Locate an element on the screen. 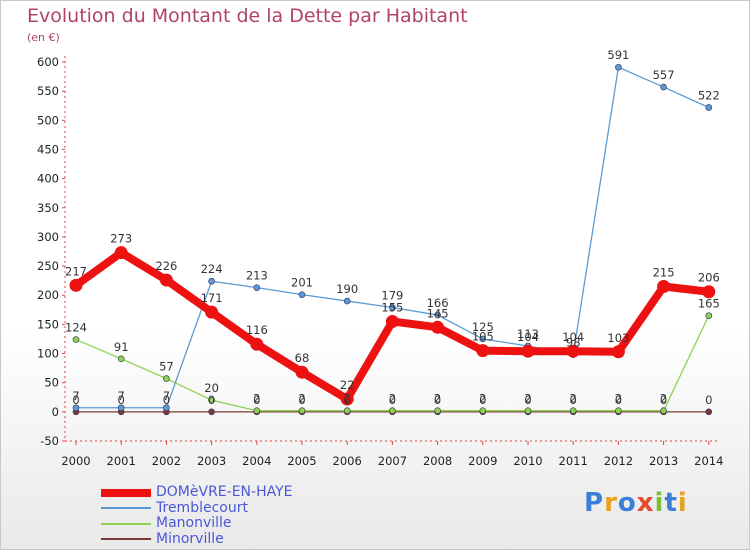  data-label: 103 is located at coordinates (618, 338).